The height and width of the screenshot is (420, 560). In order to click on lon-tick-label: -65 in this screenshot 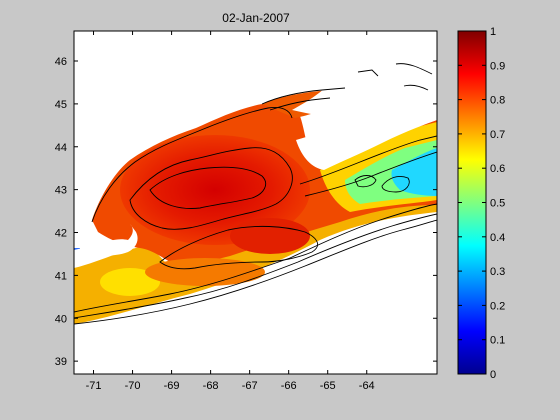, I will do `click(328, 386)`.